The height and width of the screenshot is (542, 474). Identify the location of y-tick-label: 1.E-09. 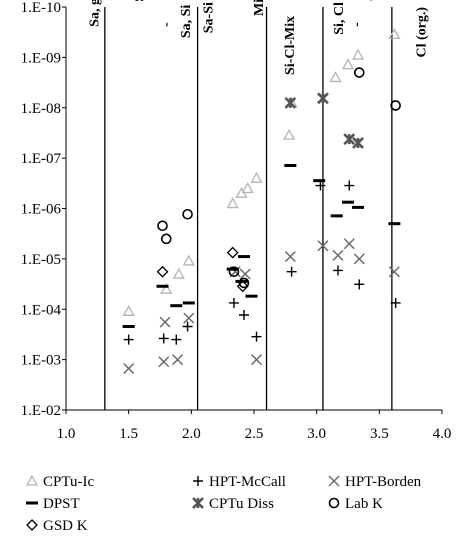
(41, 58).